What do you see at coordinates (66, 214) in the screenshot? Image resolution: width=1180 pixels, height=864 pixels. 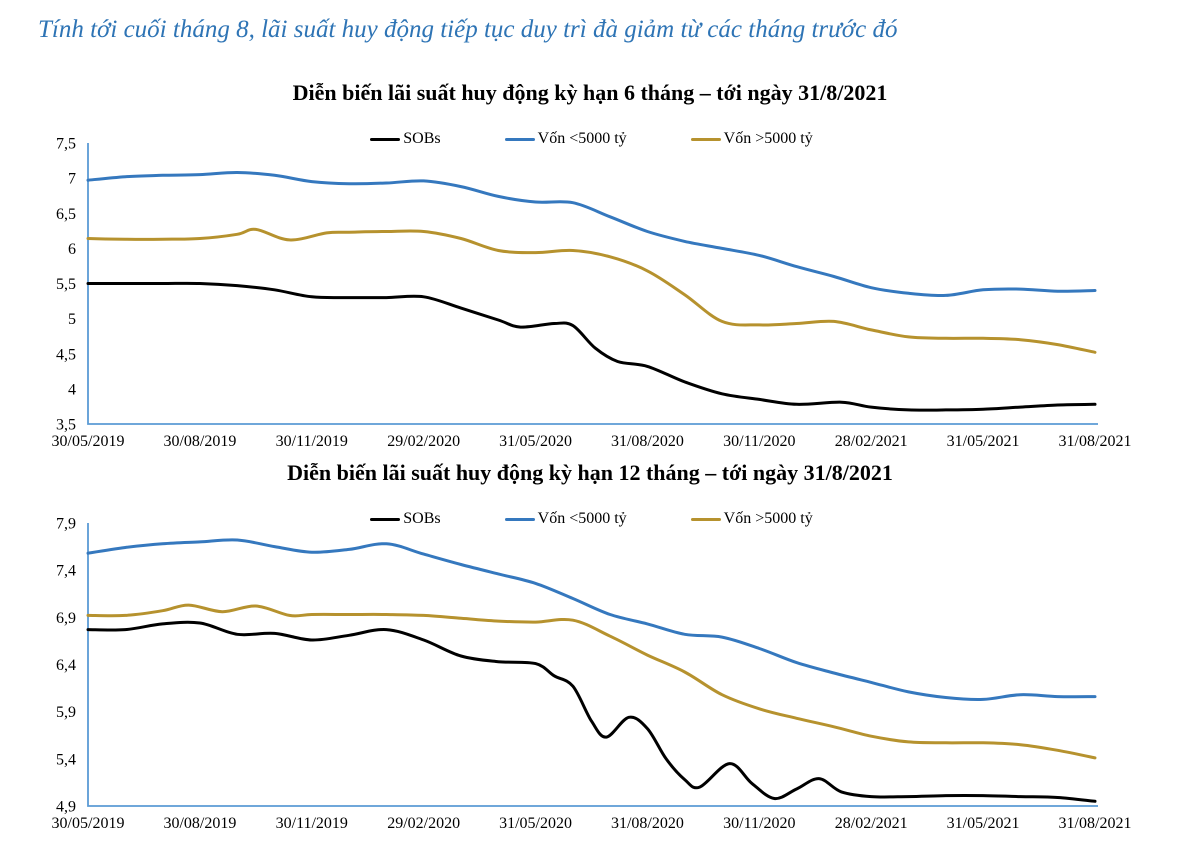 I see `y-tick-label: 6,5` at bounding box center [66, 214].